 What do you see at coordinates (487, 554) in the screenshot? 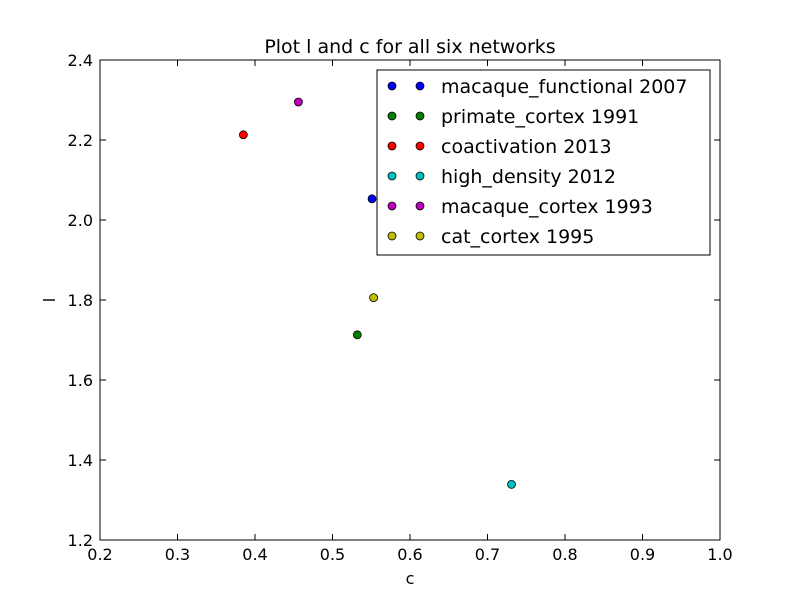
I see `x-tick-label: 0.7` at bounding box center [487, 554].